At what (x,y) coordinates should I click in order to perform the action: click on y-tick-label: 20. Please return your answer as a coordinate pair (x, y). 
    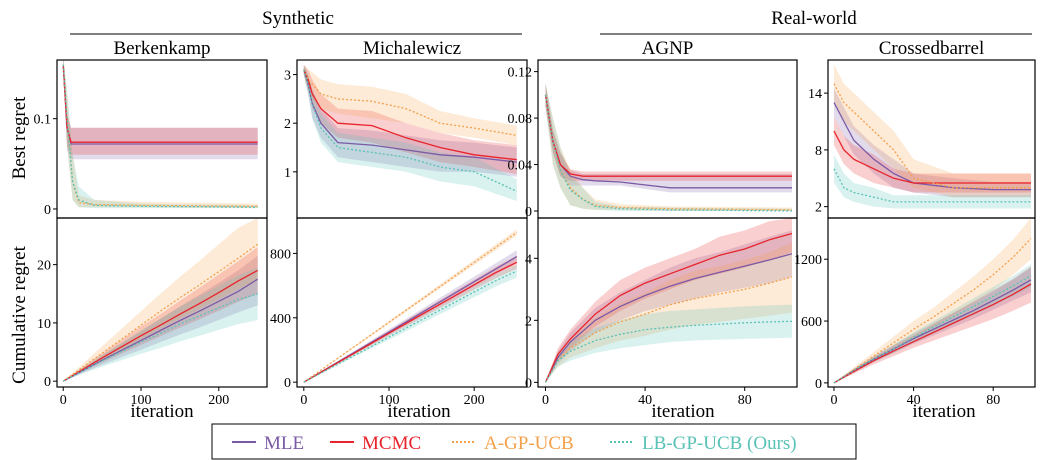
    Looking at the image, I should click on (44, 266).